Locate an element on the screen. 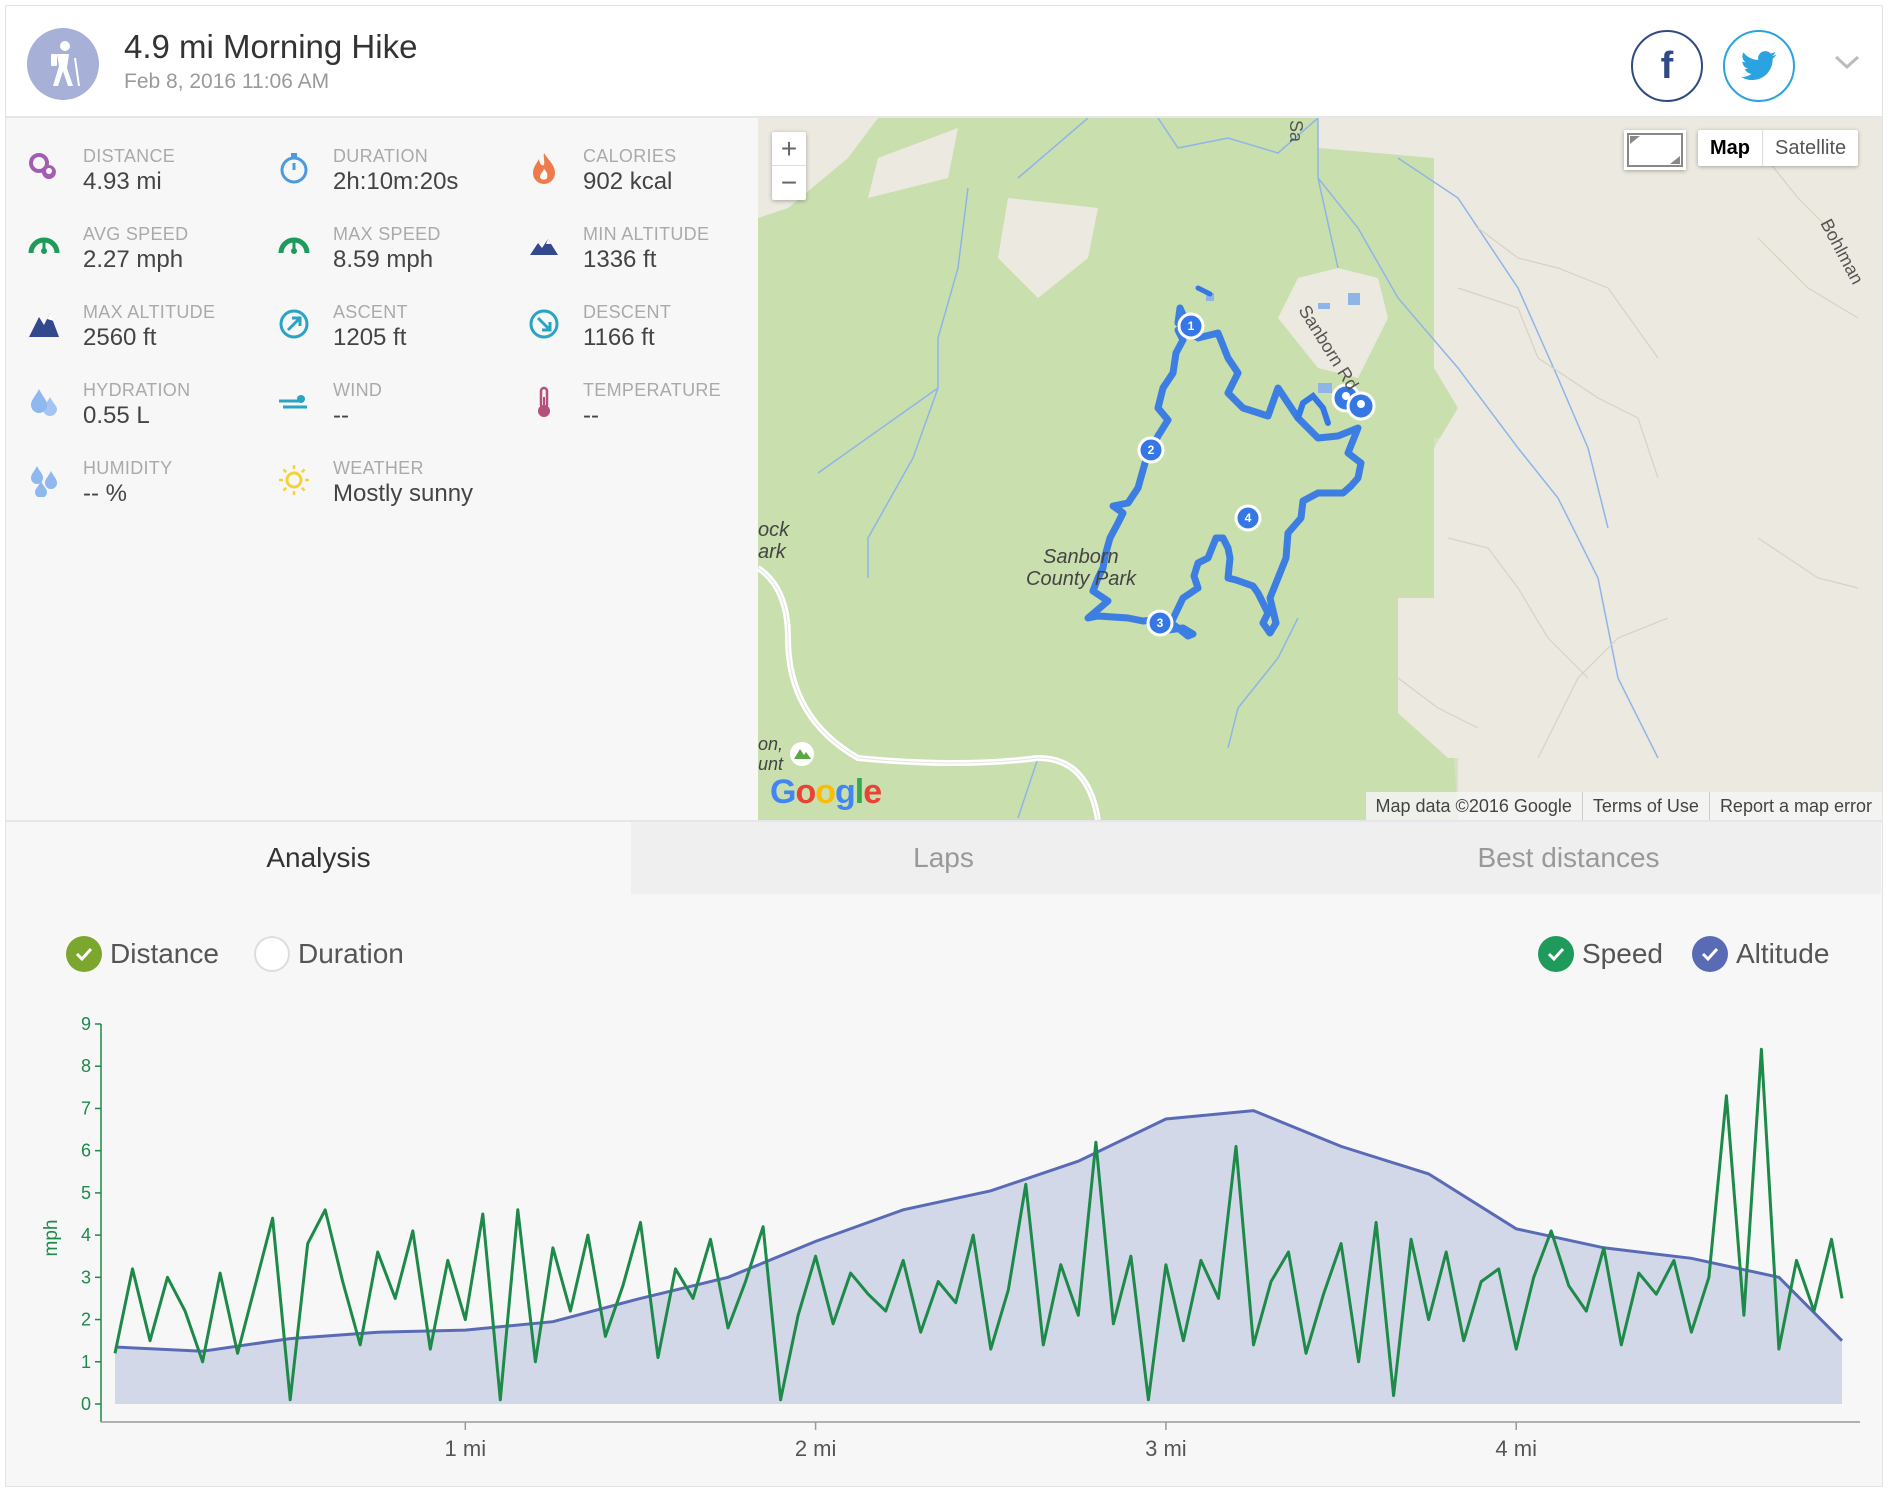 The image size is (1888, 1492). stat-humidity: HUMIDITY -- % is located at coordinates (126, 478).